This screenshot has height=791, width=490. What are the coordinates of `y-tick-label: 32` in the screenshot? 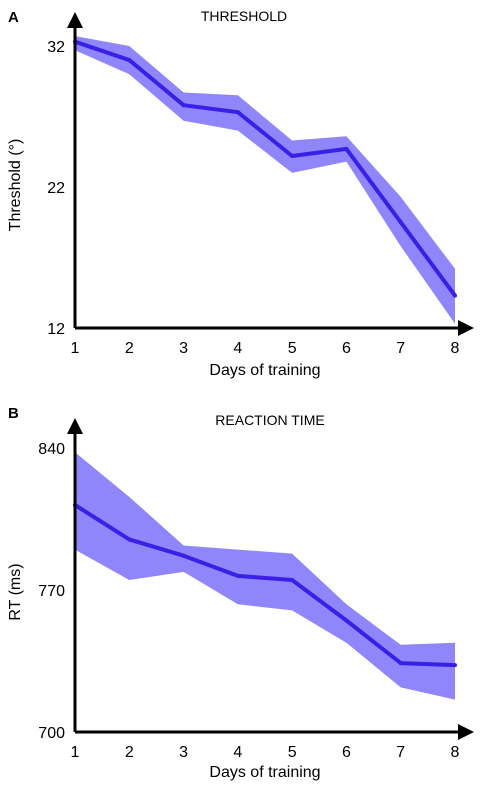 It's located at (56, 47).